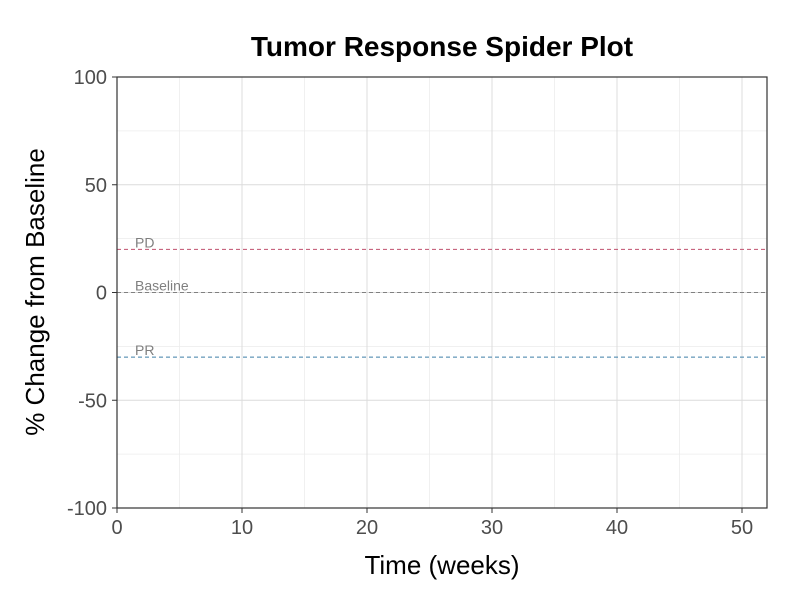  What do you see at coordinates (101, 294) in the screenshot?
I see `y-tick-label: 0` at bounding box center [101, 294].